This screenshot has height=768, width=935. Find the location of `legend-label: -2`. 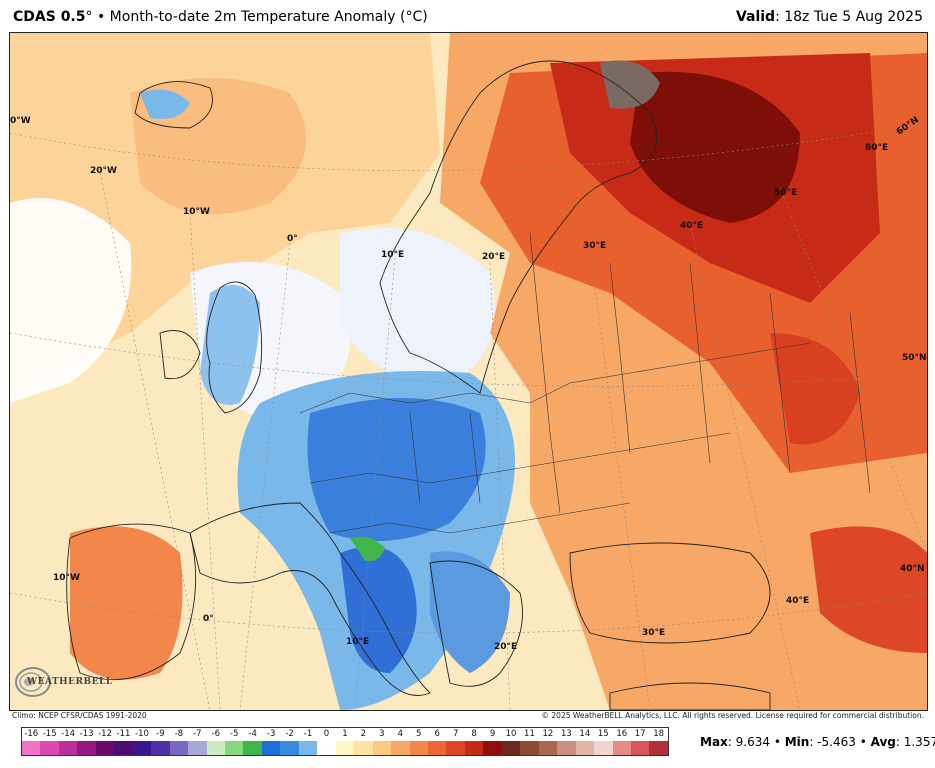

legend-label: -2 is located at coordinates (289, 734).